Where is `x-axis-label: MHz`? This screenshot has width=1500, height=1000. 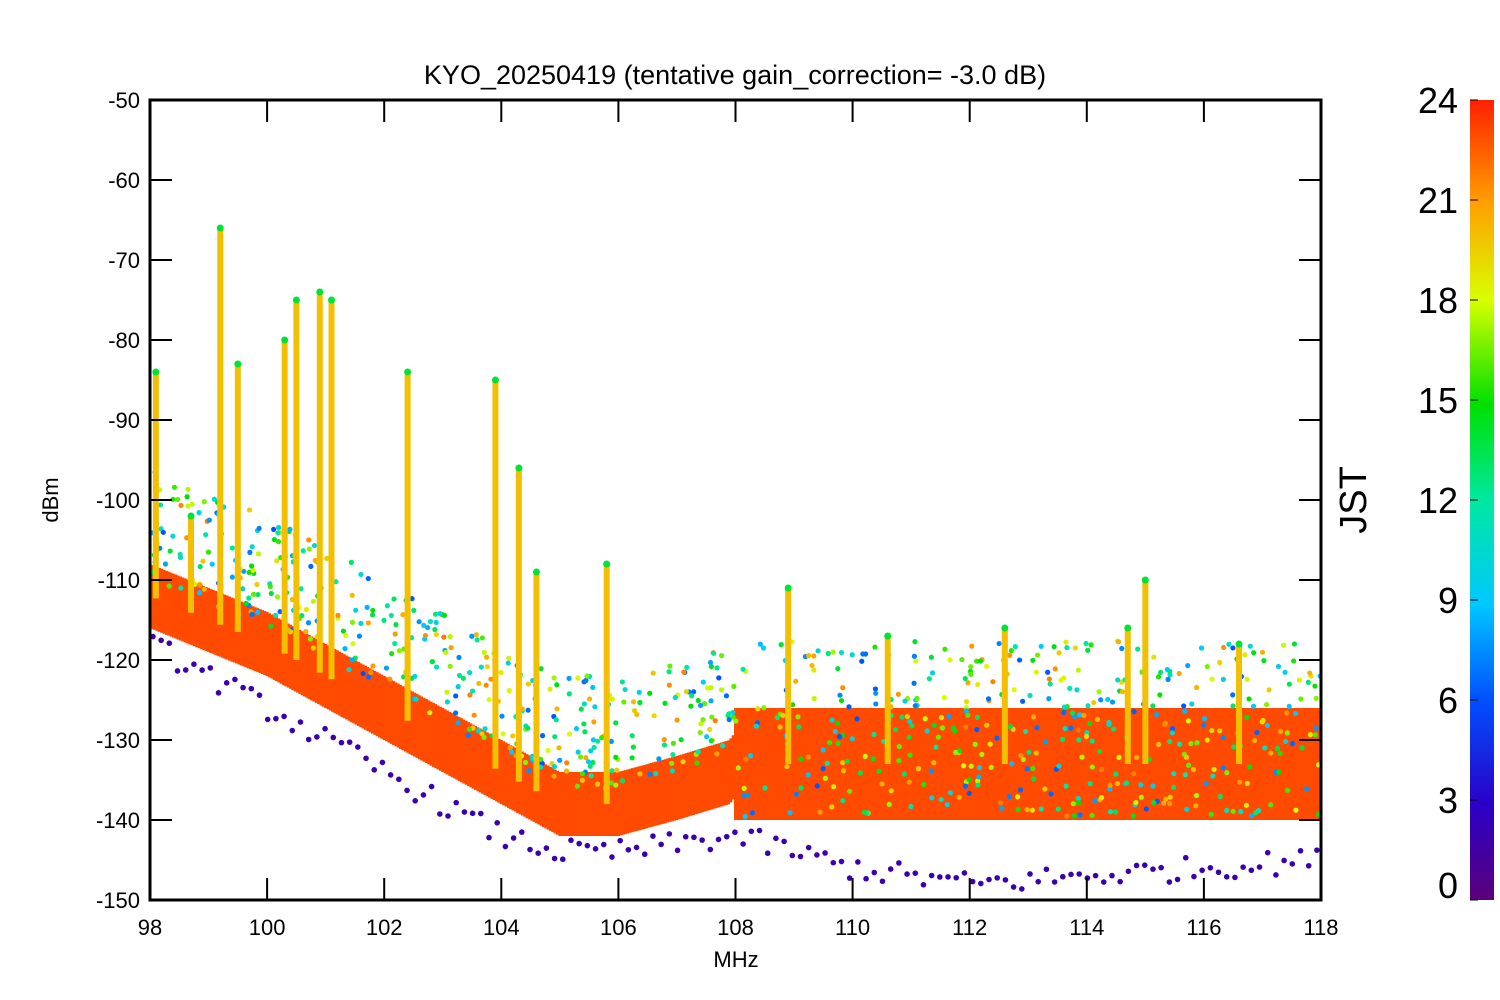
x-axis-label: MHz is located at coordinates (735, 959).